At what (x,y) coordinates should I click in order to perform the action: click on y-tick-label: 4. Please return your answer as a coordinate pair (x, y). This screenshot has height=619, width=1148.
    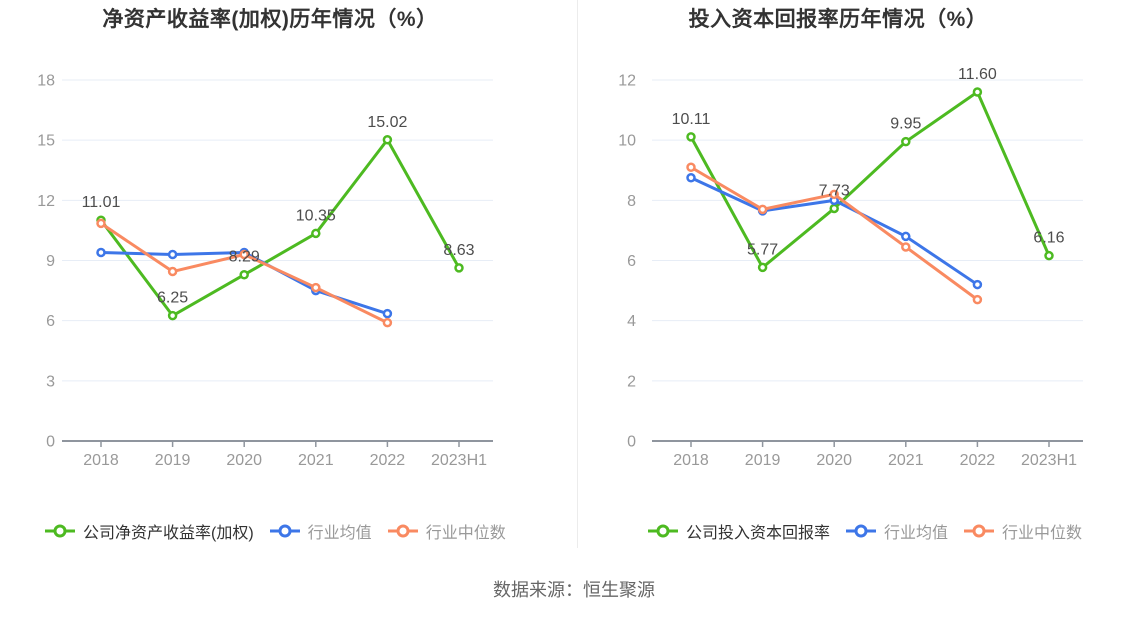
    Looking at the image, I should click on (631, 321).